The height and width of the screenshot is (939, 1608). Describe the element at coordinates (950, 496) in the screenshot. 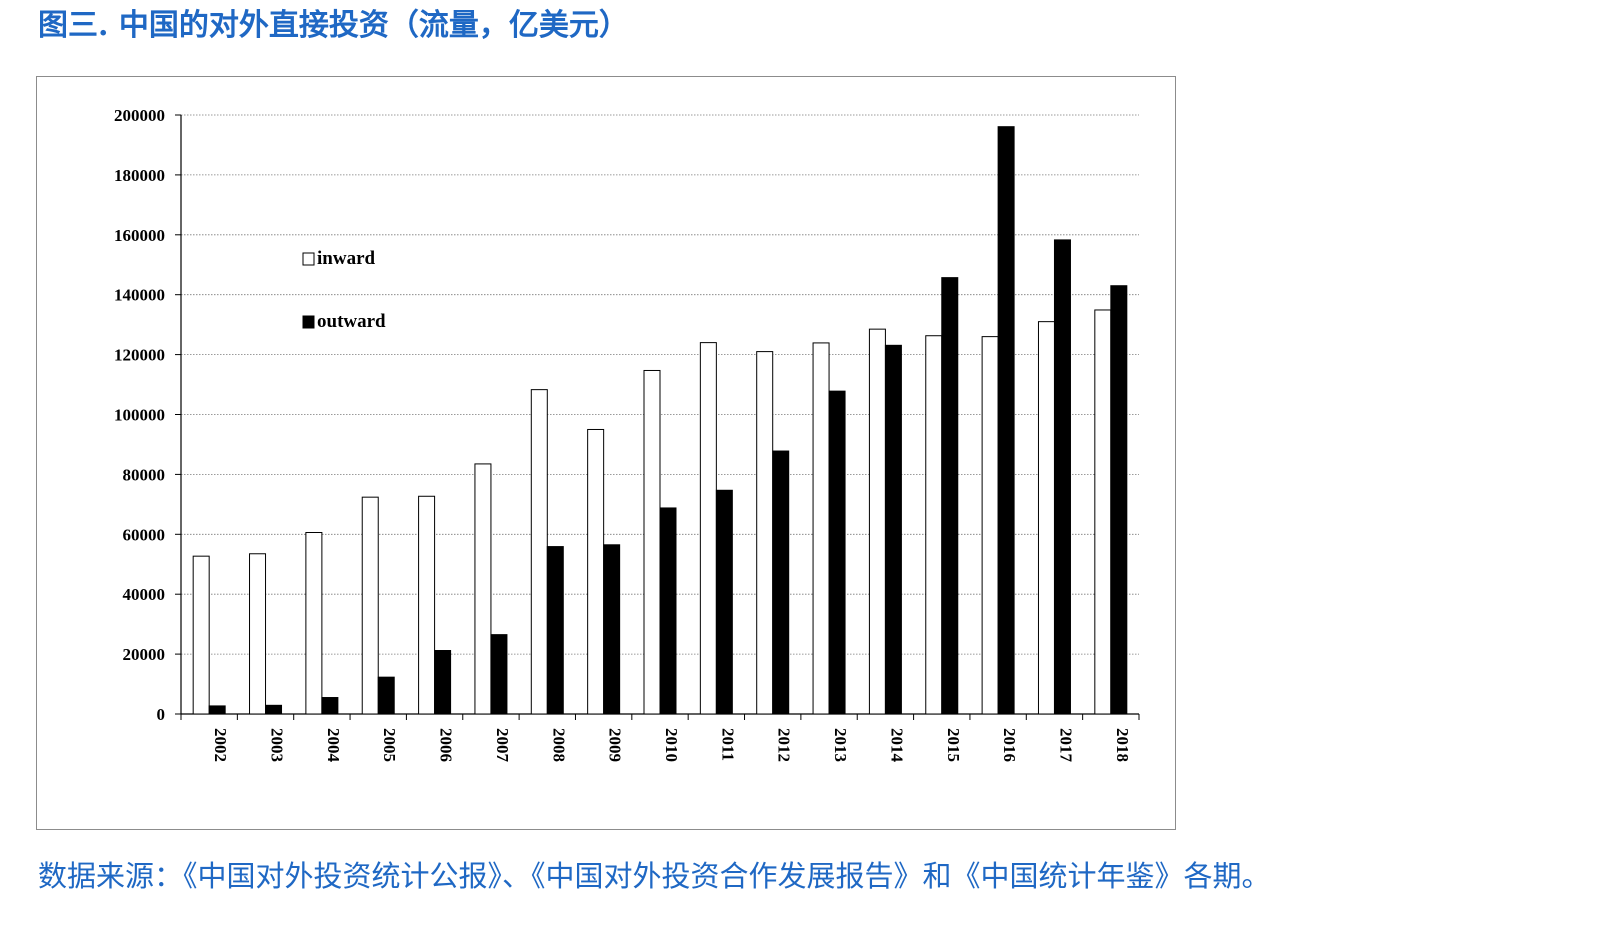

I see `bar-outward-2015` at that location.